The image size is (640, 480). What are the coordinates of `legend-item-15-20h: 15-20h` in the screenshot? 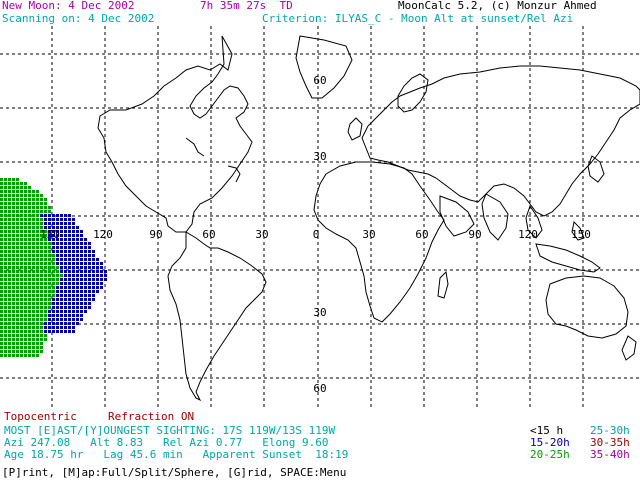 It's located at (550, 442).